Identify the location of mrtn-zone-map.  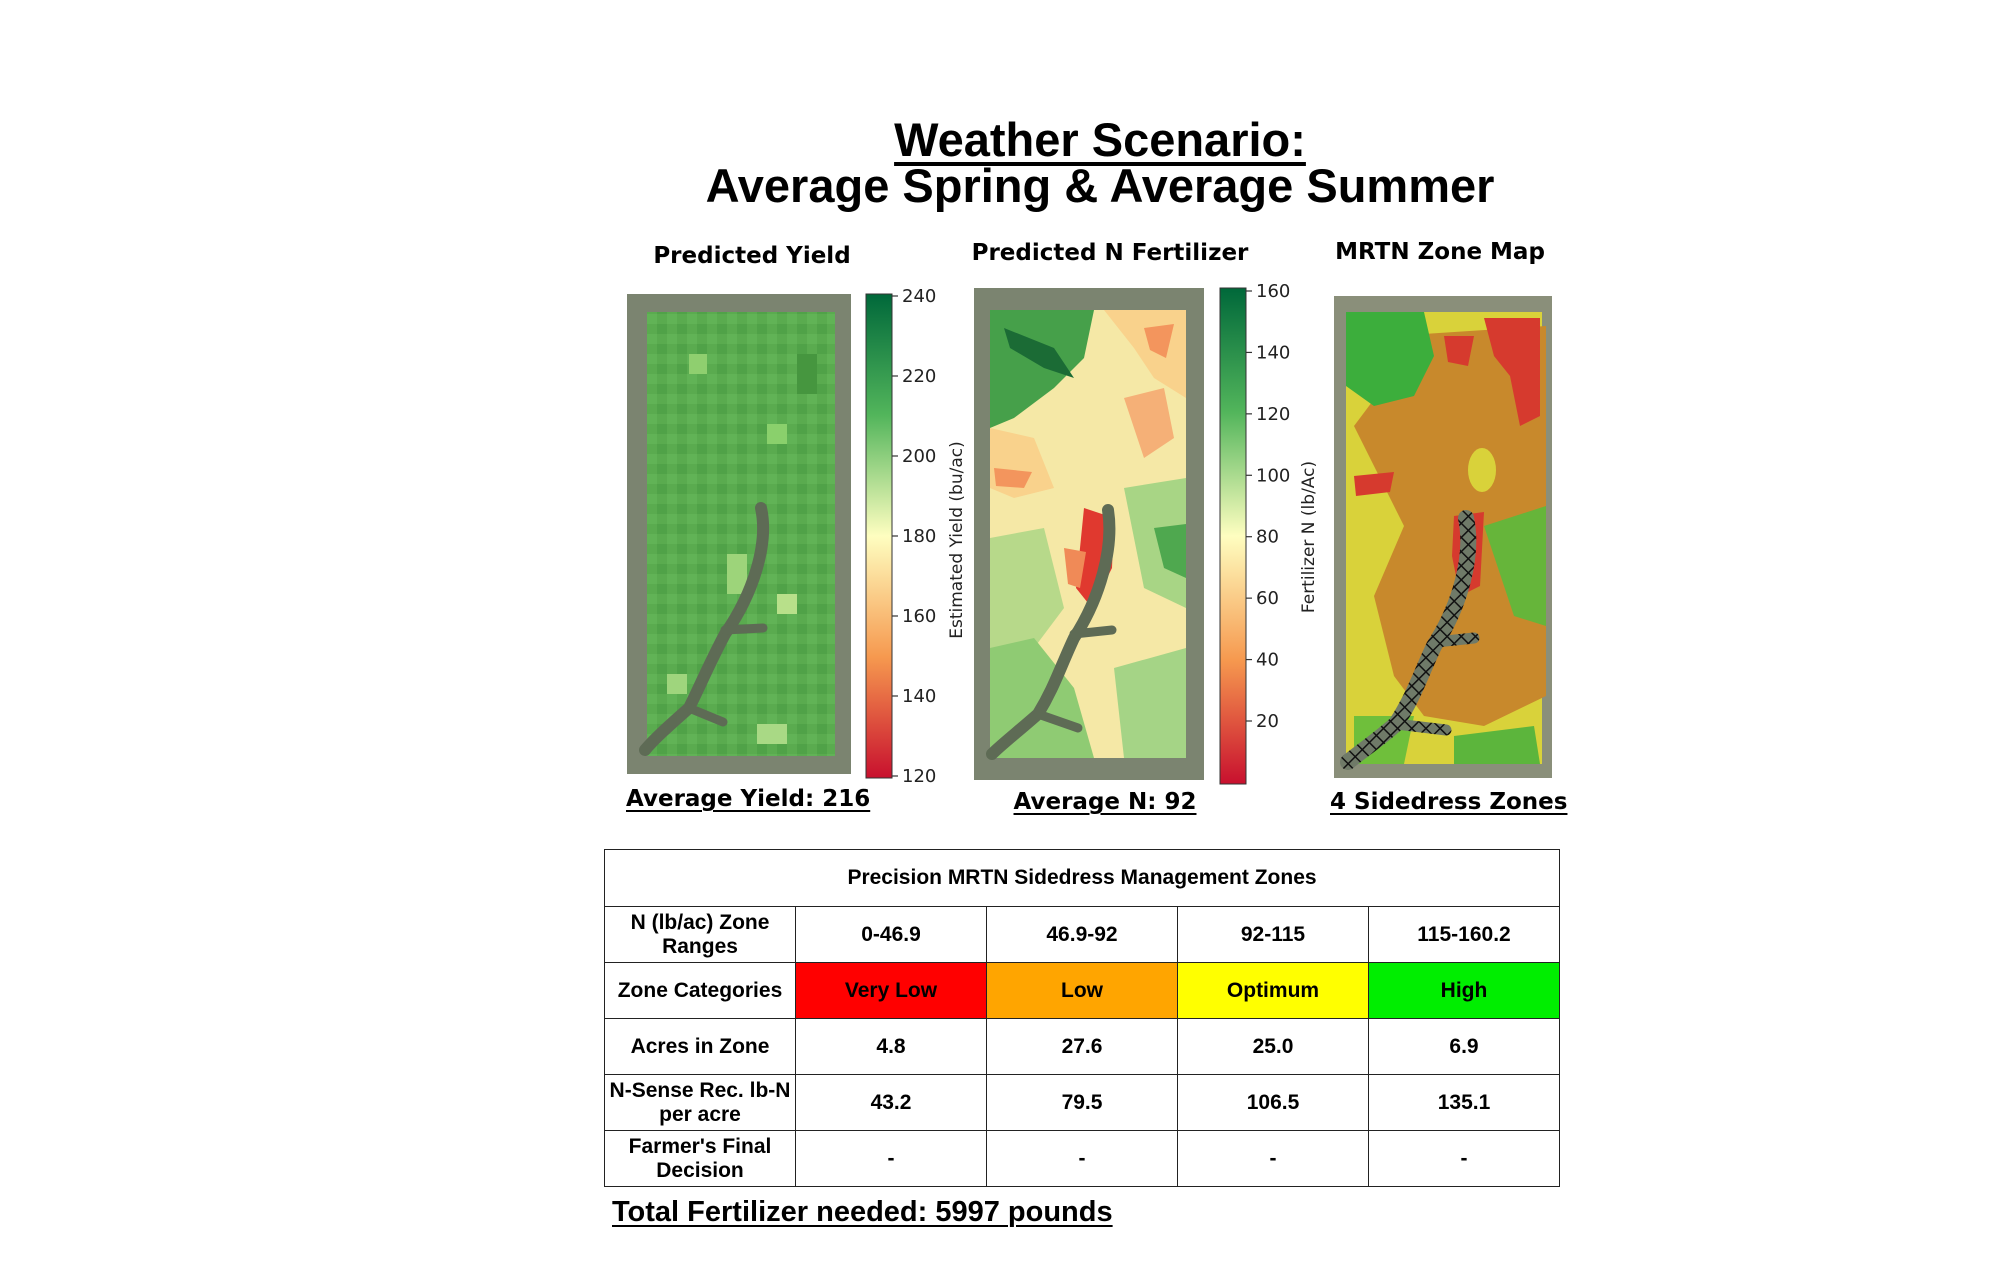
(1443, 537).